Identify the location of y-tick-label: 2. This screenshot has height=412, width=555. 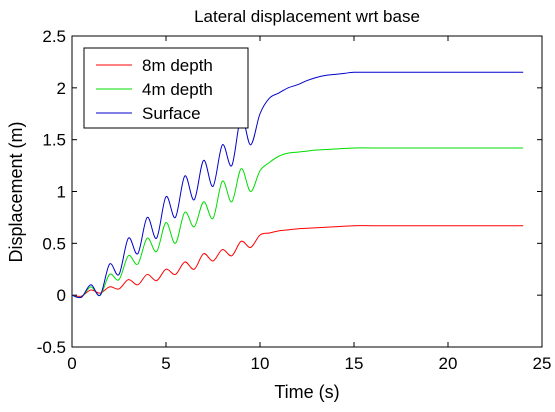
(61, 88).